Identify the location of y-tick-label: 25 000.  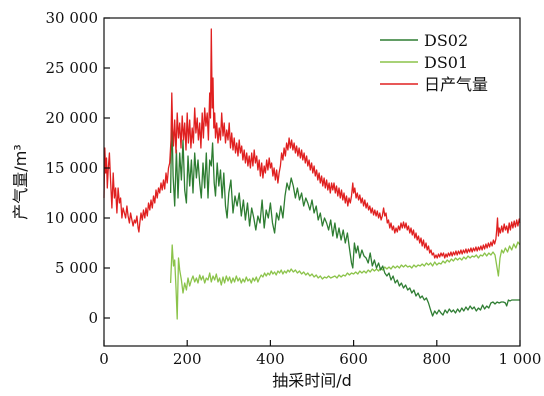
(72, 68).